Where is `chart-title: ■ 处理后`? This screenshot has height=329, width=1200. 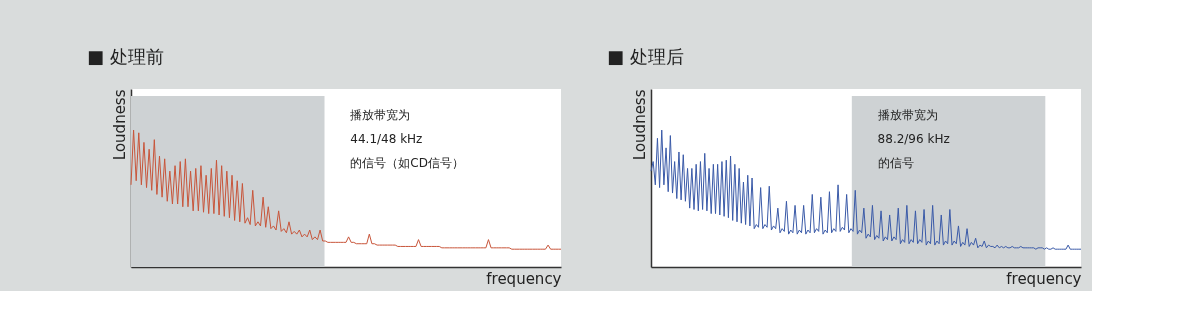 chart-title: ■ 处理后 is located at coordinates (645, 56).